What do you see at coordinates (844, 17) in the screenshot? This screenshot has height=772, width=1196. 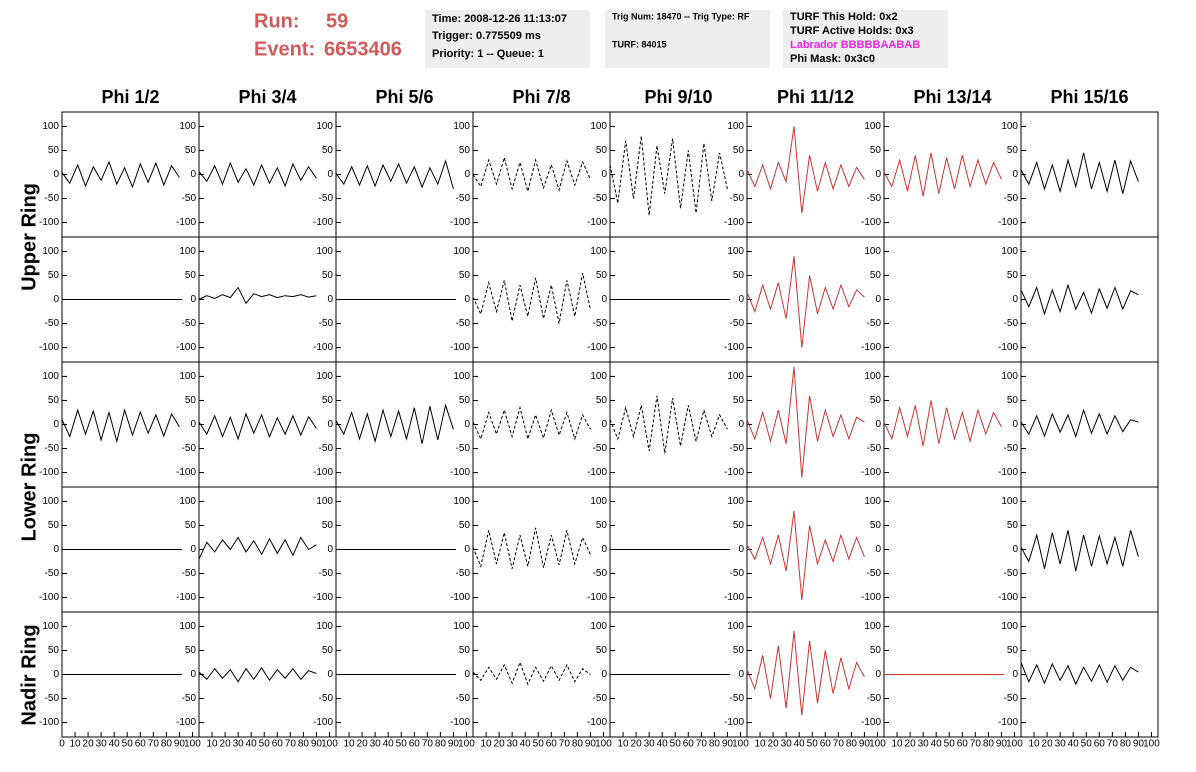 I see `info-text: TURF This Hold: 0x2` at bounding box center [844, 17].